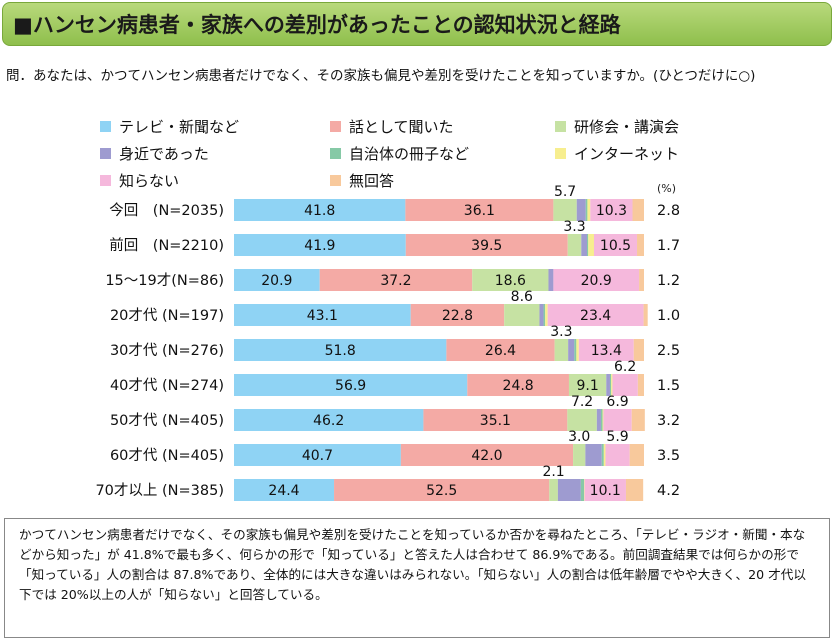 The image size is (836, 642). What do you see at coordinates (668, 281) in the screenshot?
I see `no-answer-label: 1.2` at bounding box center [668, 281].